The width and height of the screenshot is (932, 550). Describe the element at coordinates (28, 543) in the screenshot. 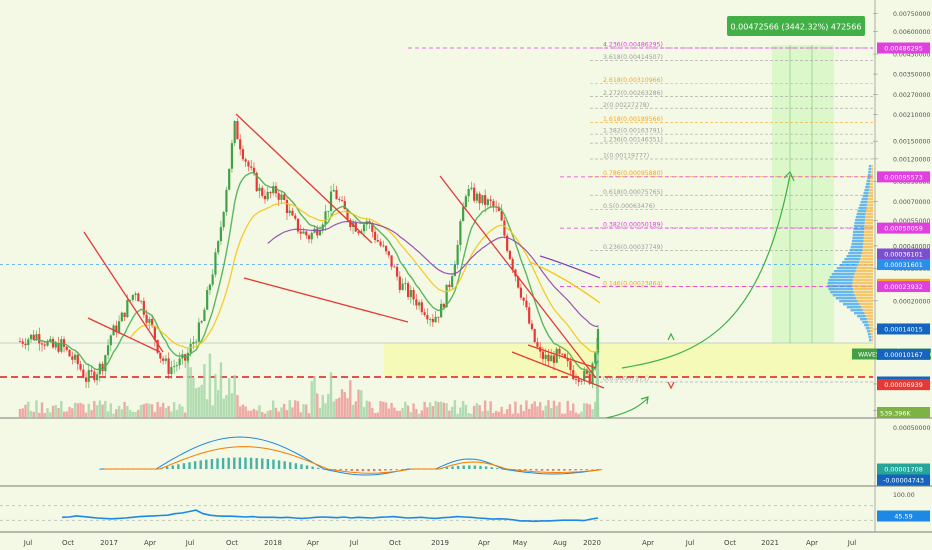

I see `time-tick-label: Jul` at that location.